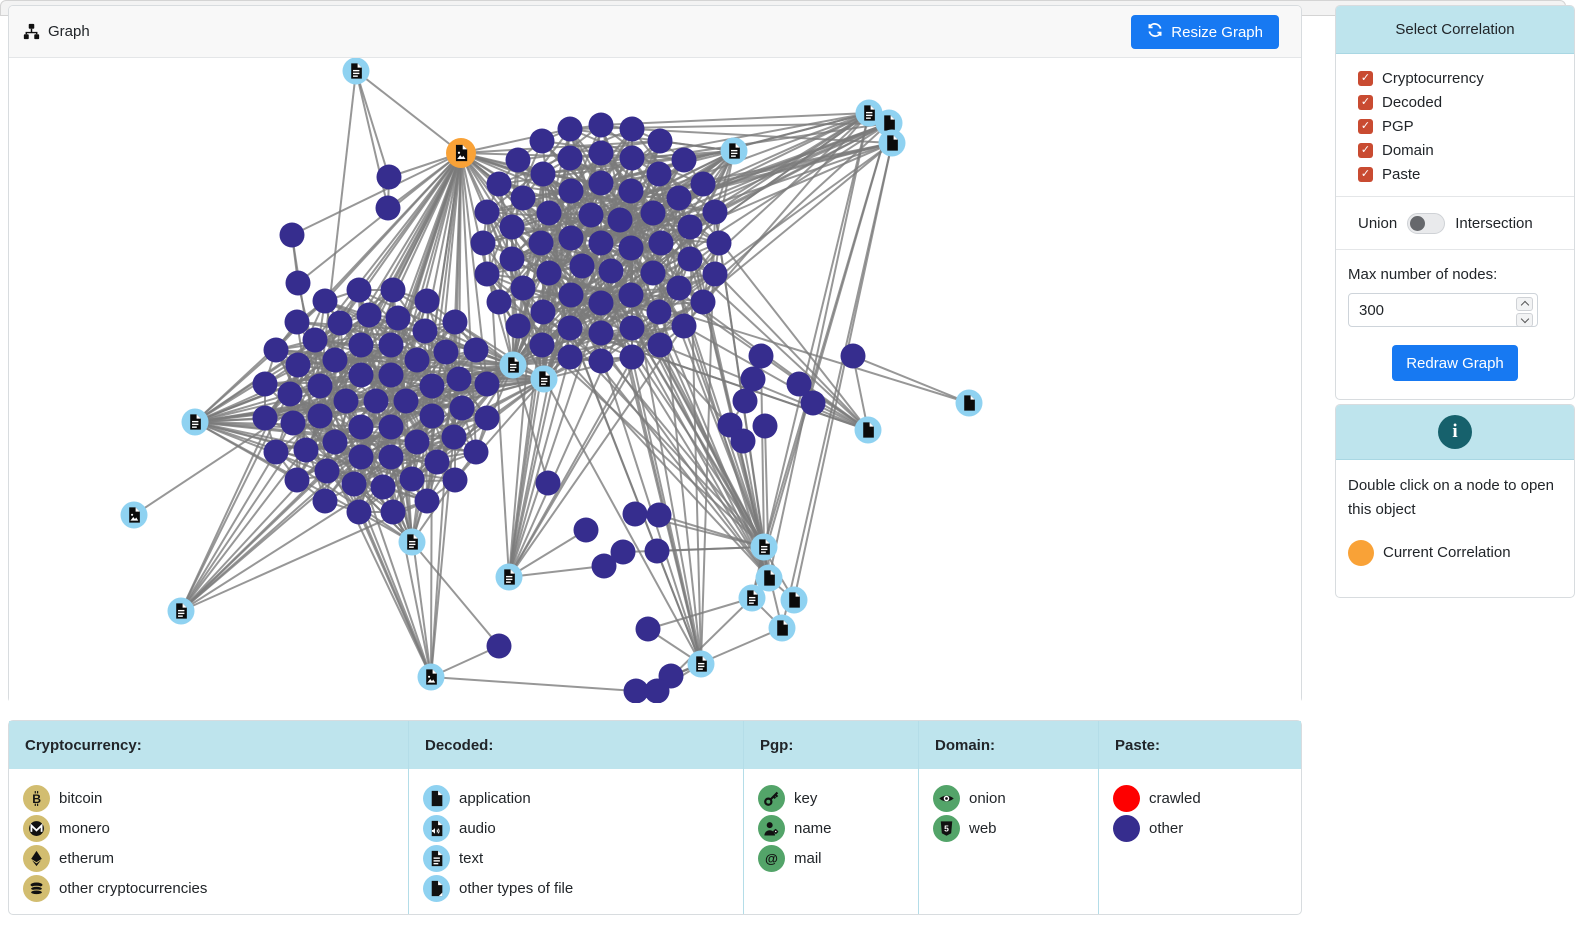  What do you see at coordinates (1365, 126) in the screenshot?
I see `checkbox-pgp: ✓` at bounding box center [1365, 126].